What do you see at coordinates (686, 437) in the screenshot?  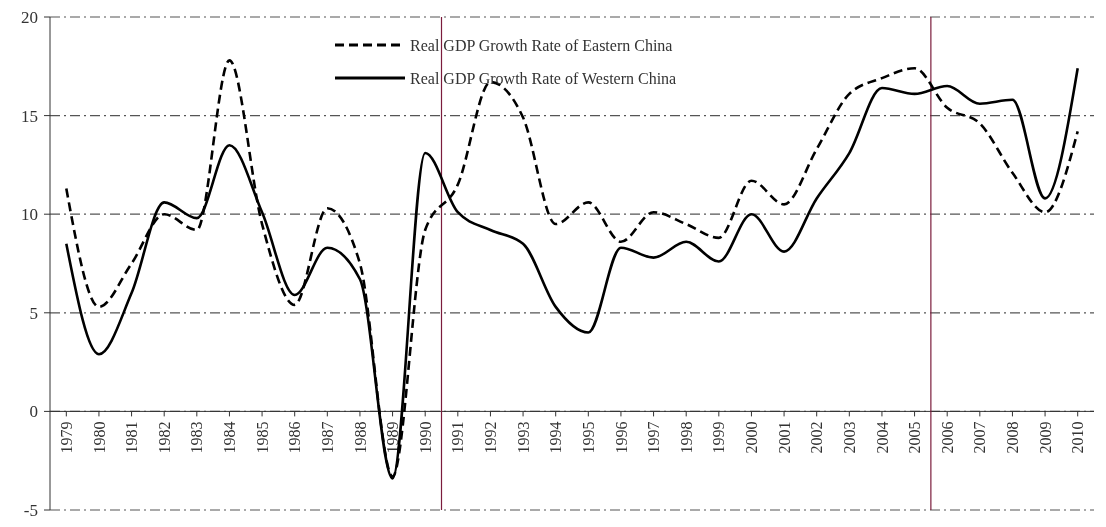 I see `x-tick-label: 1998` at bounding box center [686, 437].